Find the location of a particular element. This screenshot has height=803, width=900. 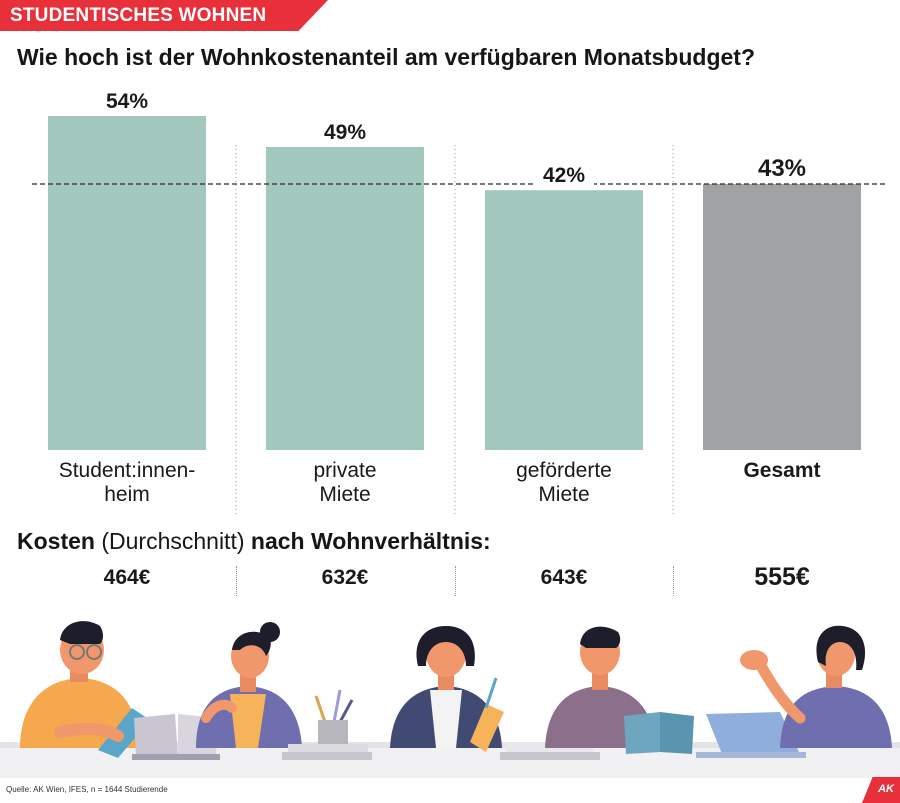

costs-heading-bold-1: Kosten is located at coordinates (56, 541).